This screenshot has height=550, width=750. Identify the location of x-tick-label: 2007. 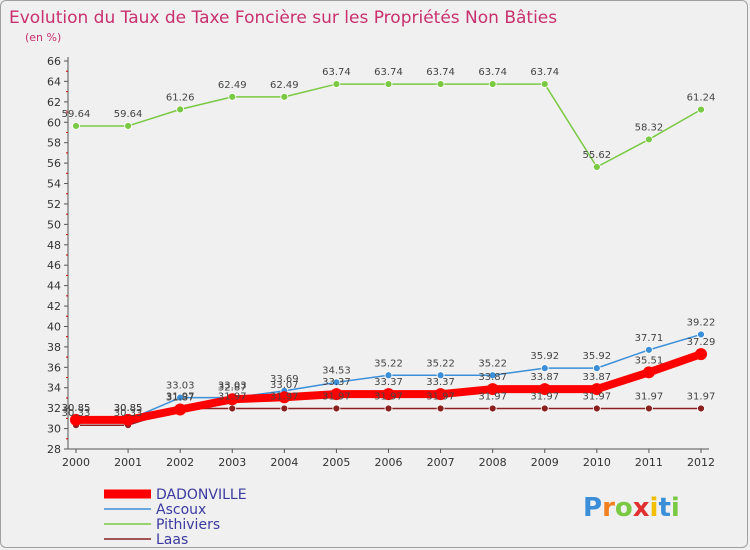
(441, 462).